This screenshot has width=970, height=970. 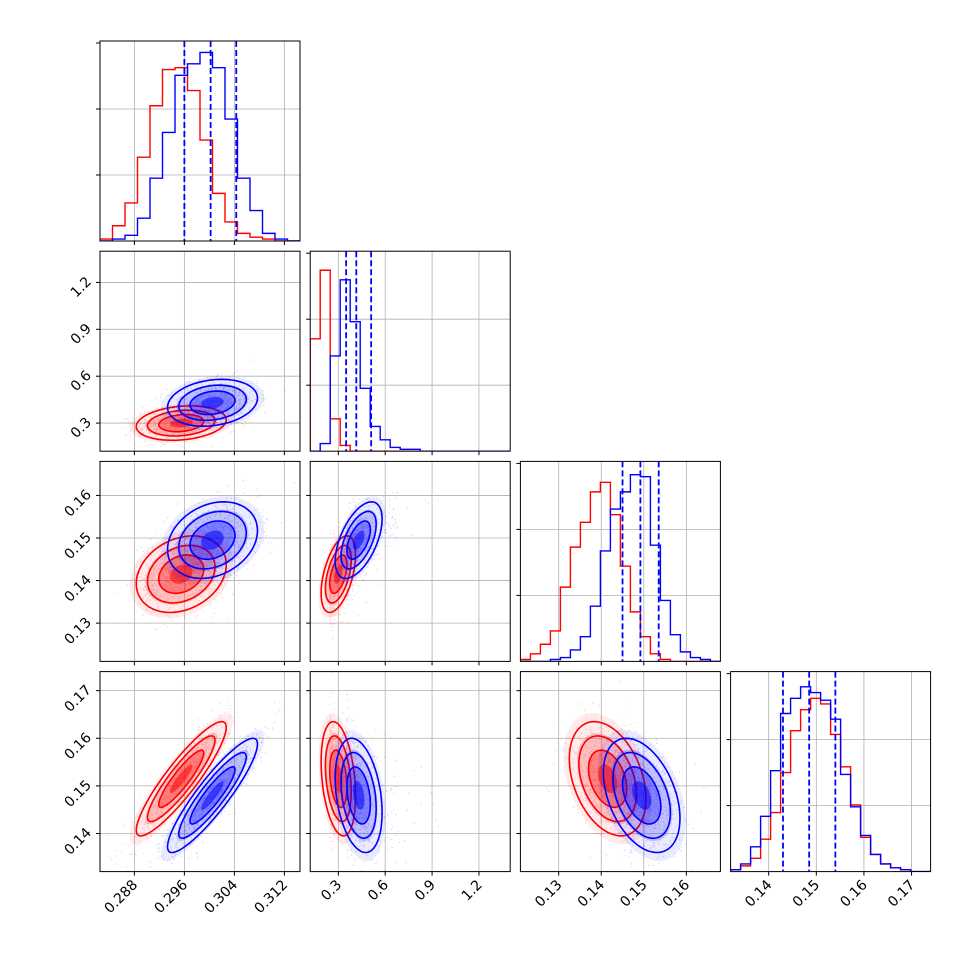 I want to click on panel-3-0: 0.14 0.15 0.16 0.17 0.288 0.296 0.304 0.312, so click(x=181, y=794).